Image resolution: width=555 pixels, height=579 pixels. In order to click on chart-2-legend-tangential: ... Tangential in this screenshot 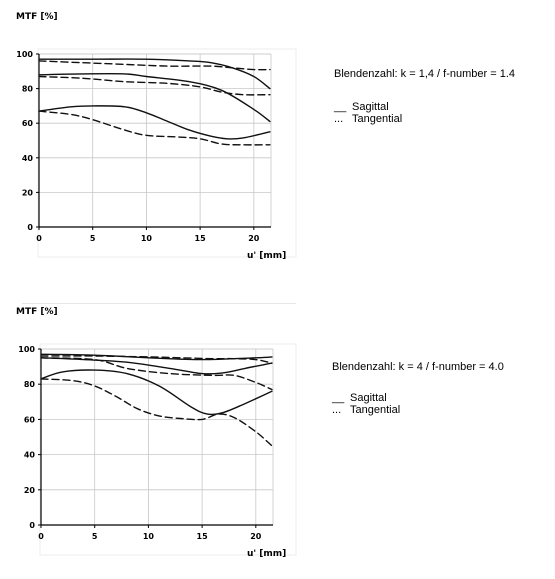, I will do `click(366, 410)`.